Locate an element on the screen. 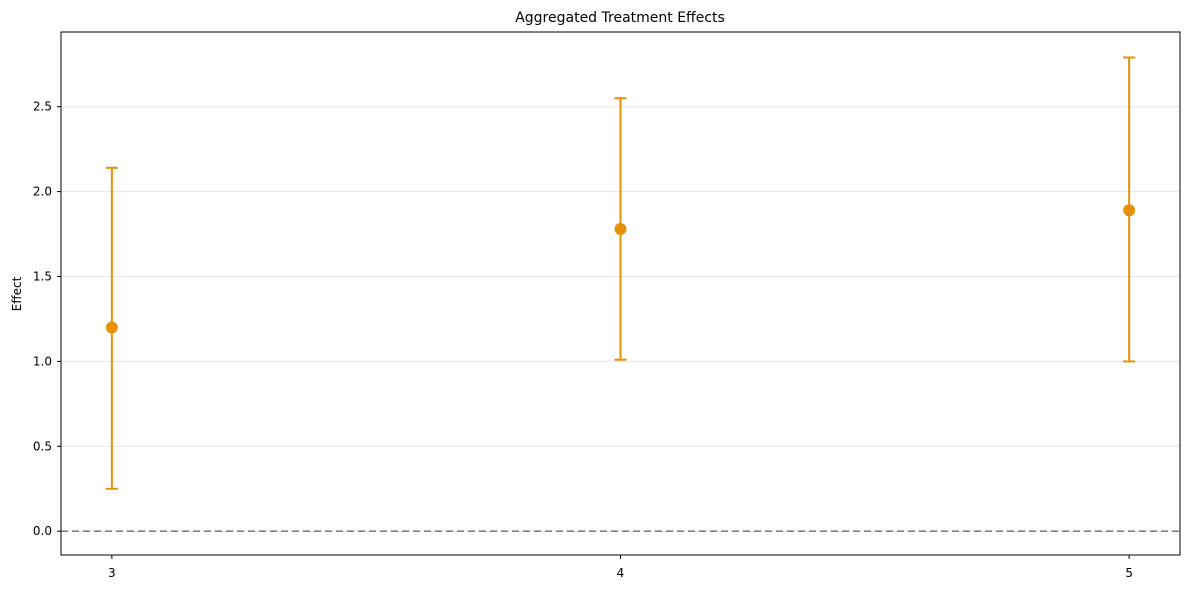  chart-title: Aggregated Treatment Effects is located at coordinates (620, 18).